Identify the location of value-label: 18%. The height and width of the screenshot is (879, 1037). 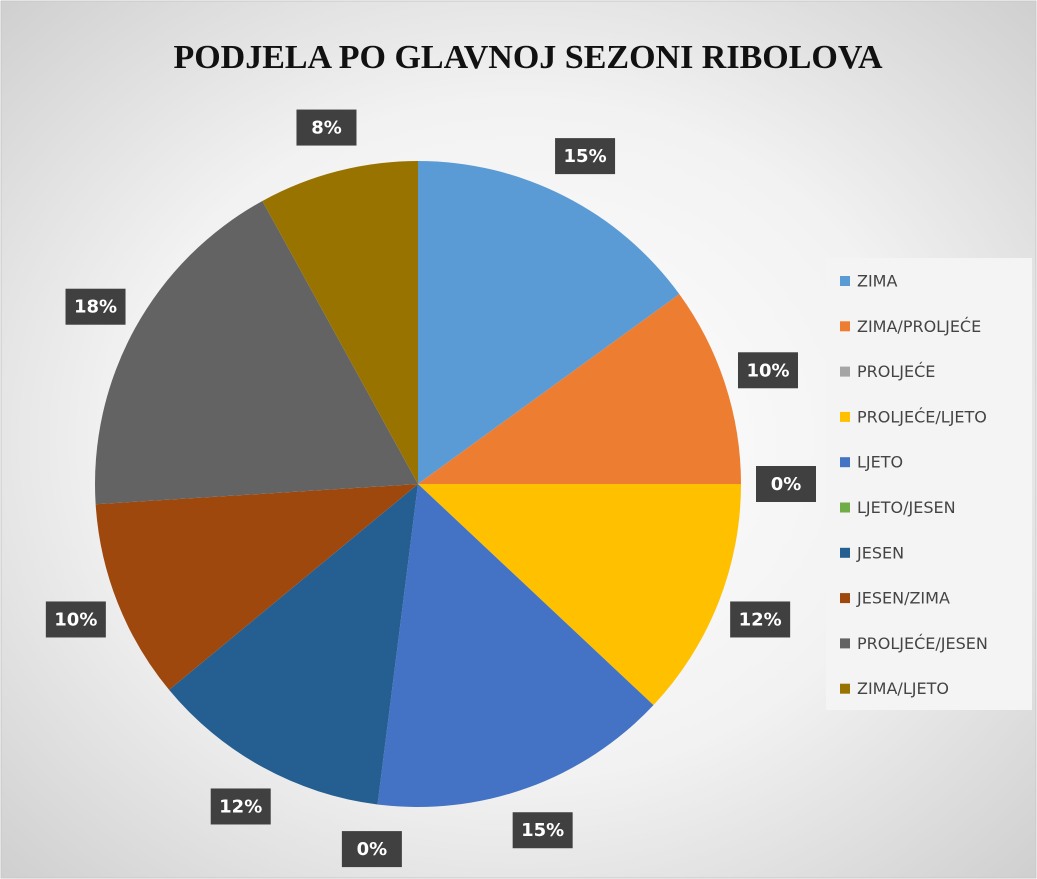
(95, 307).